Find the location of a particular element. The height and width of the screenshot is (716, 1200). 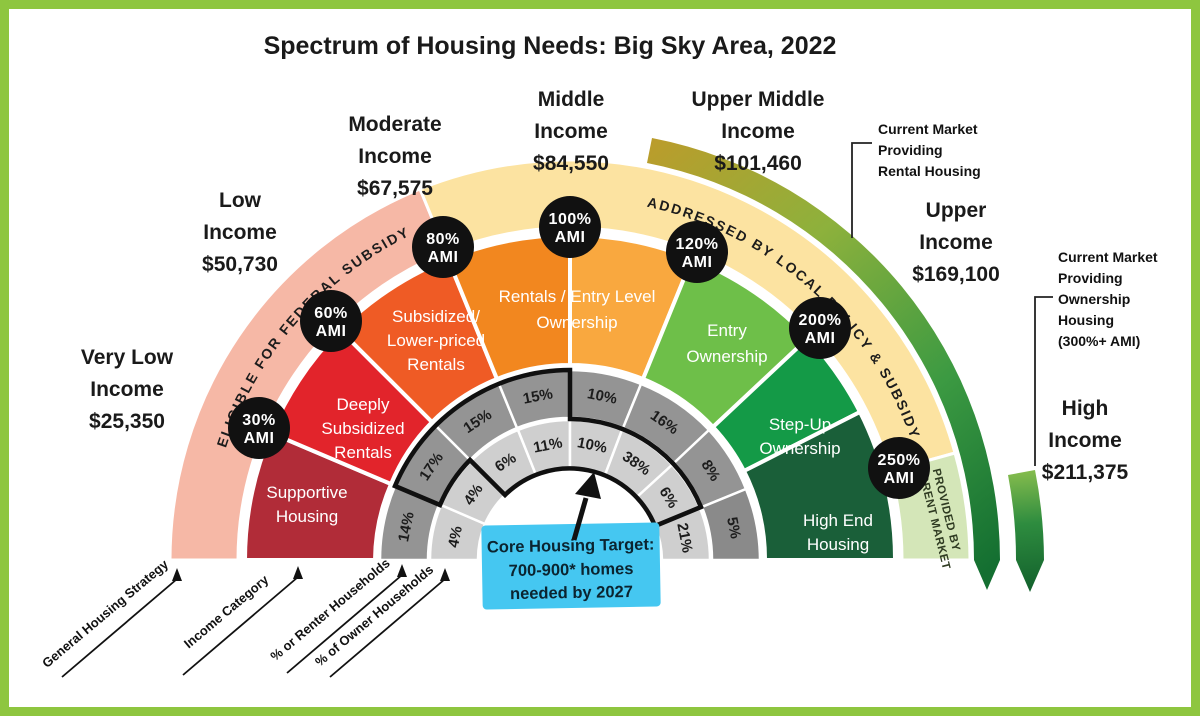

core-target-box is located at coordinates (571, 566).